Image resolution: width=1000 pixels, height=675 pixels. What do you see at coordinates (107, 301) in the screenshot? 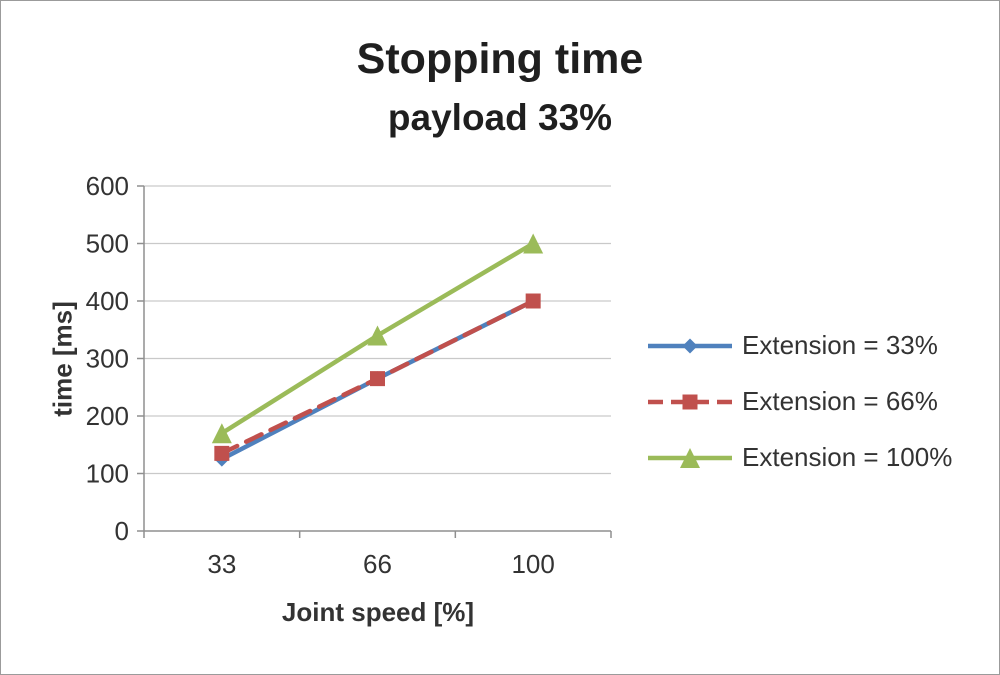
I see `y-tick-label: 400` at bounding box center [107, 301].